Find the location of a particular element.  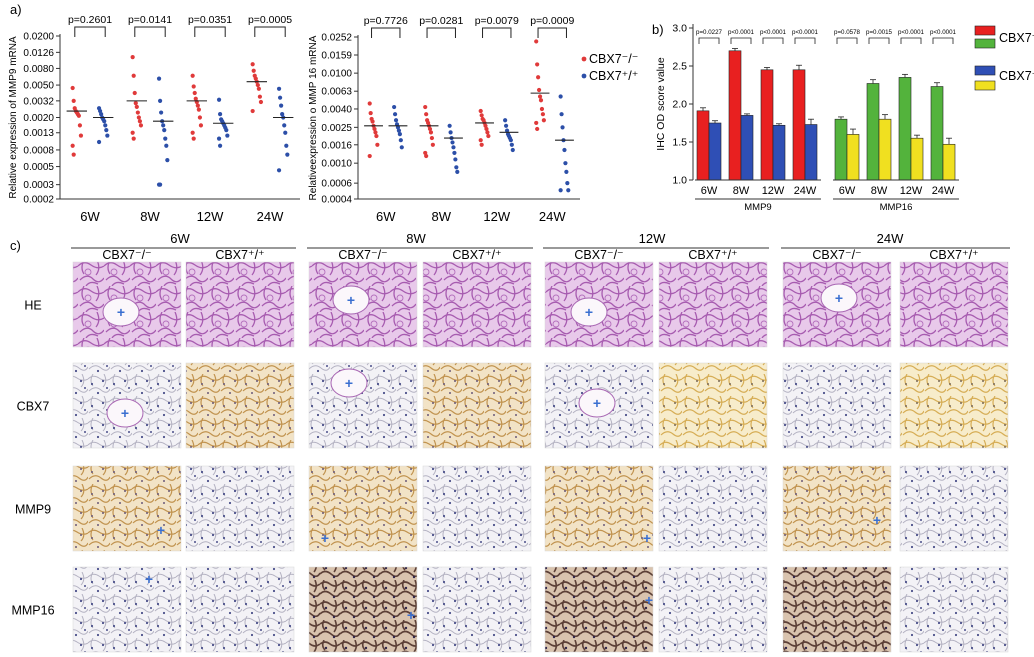

stain-row-label: CBX7 is located at coordinates (33, 407).